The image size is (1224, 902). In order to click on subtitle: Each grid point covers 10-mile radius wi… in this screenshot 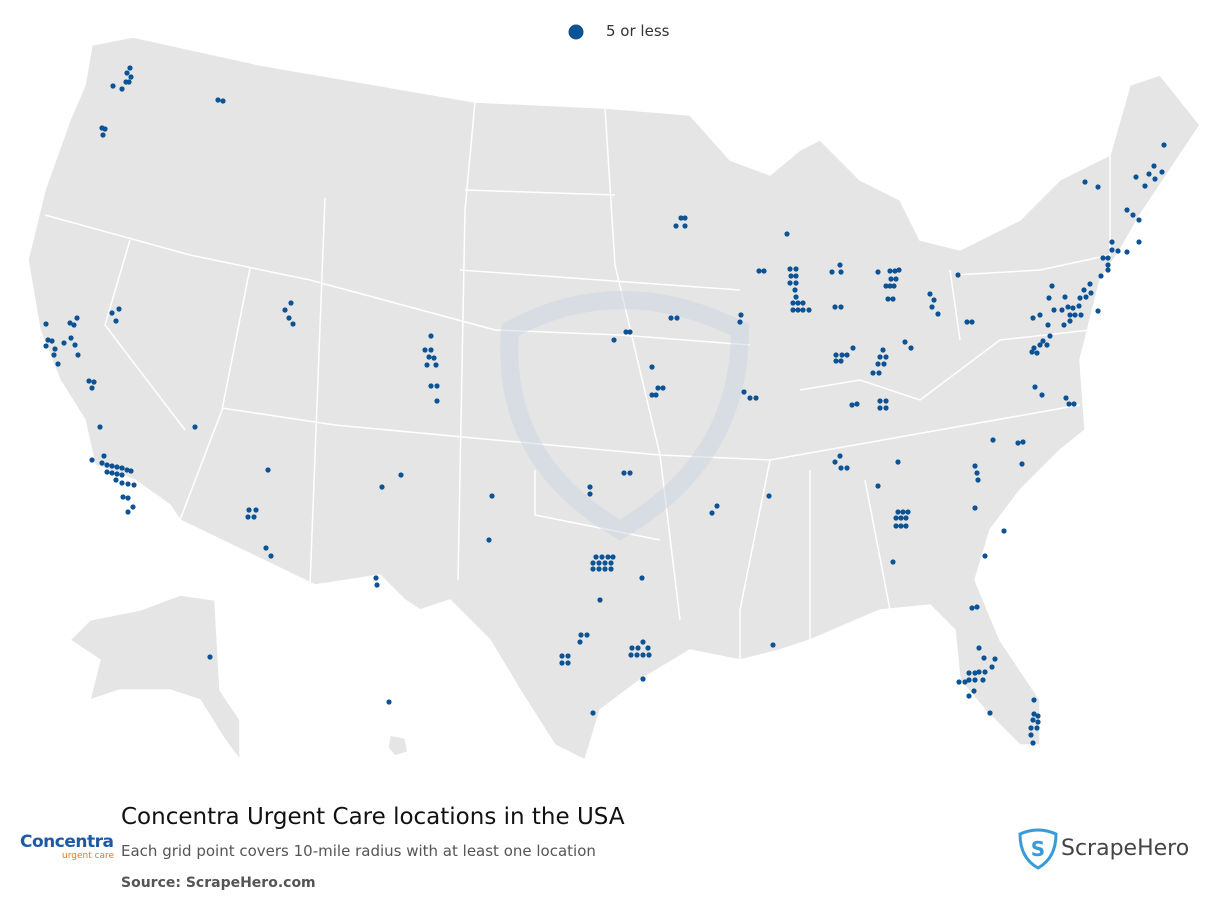, I will do `click(358, 851)`.